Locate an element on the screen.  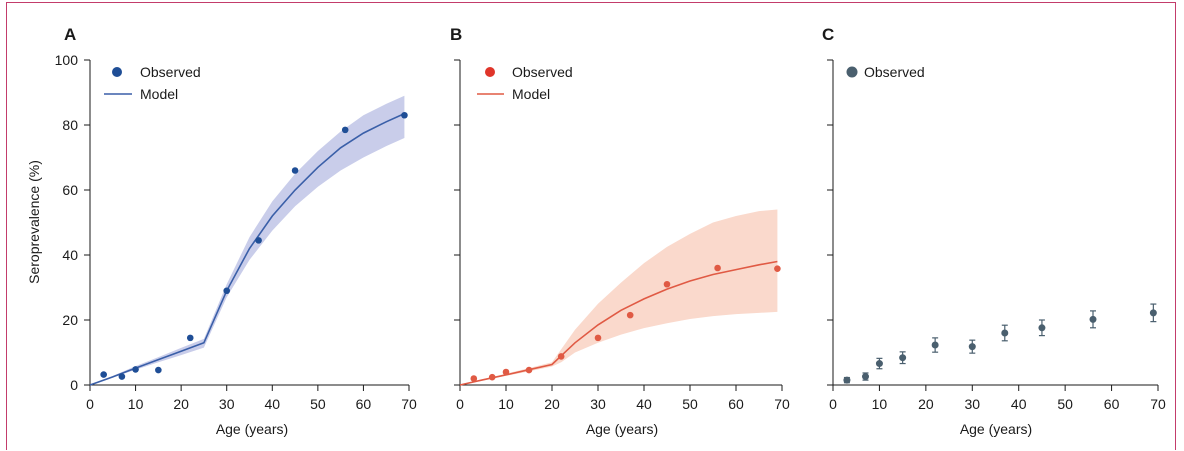
panel-b-model-uncertainty-band is located at coordinates (618, 298).